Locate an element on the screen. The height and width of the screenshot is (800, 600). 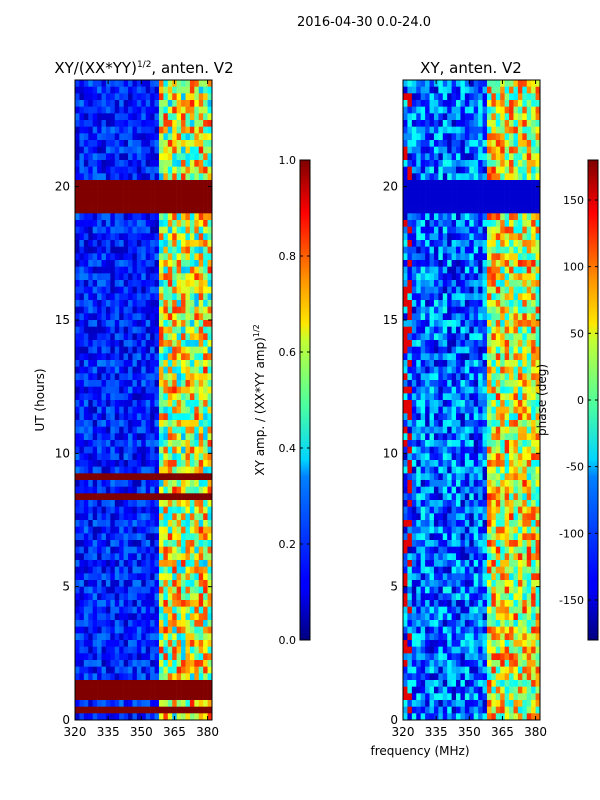
amplitude-y-tick-label: 15 is located at coordinates (62, 320).